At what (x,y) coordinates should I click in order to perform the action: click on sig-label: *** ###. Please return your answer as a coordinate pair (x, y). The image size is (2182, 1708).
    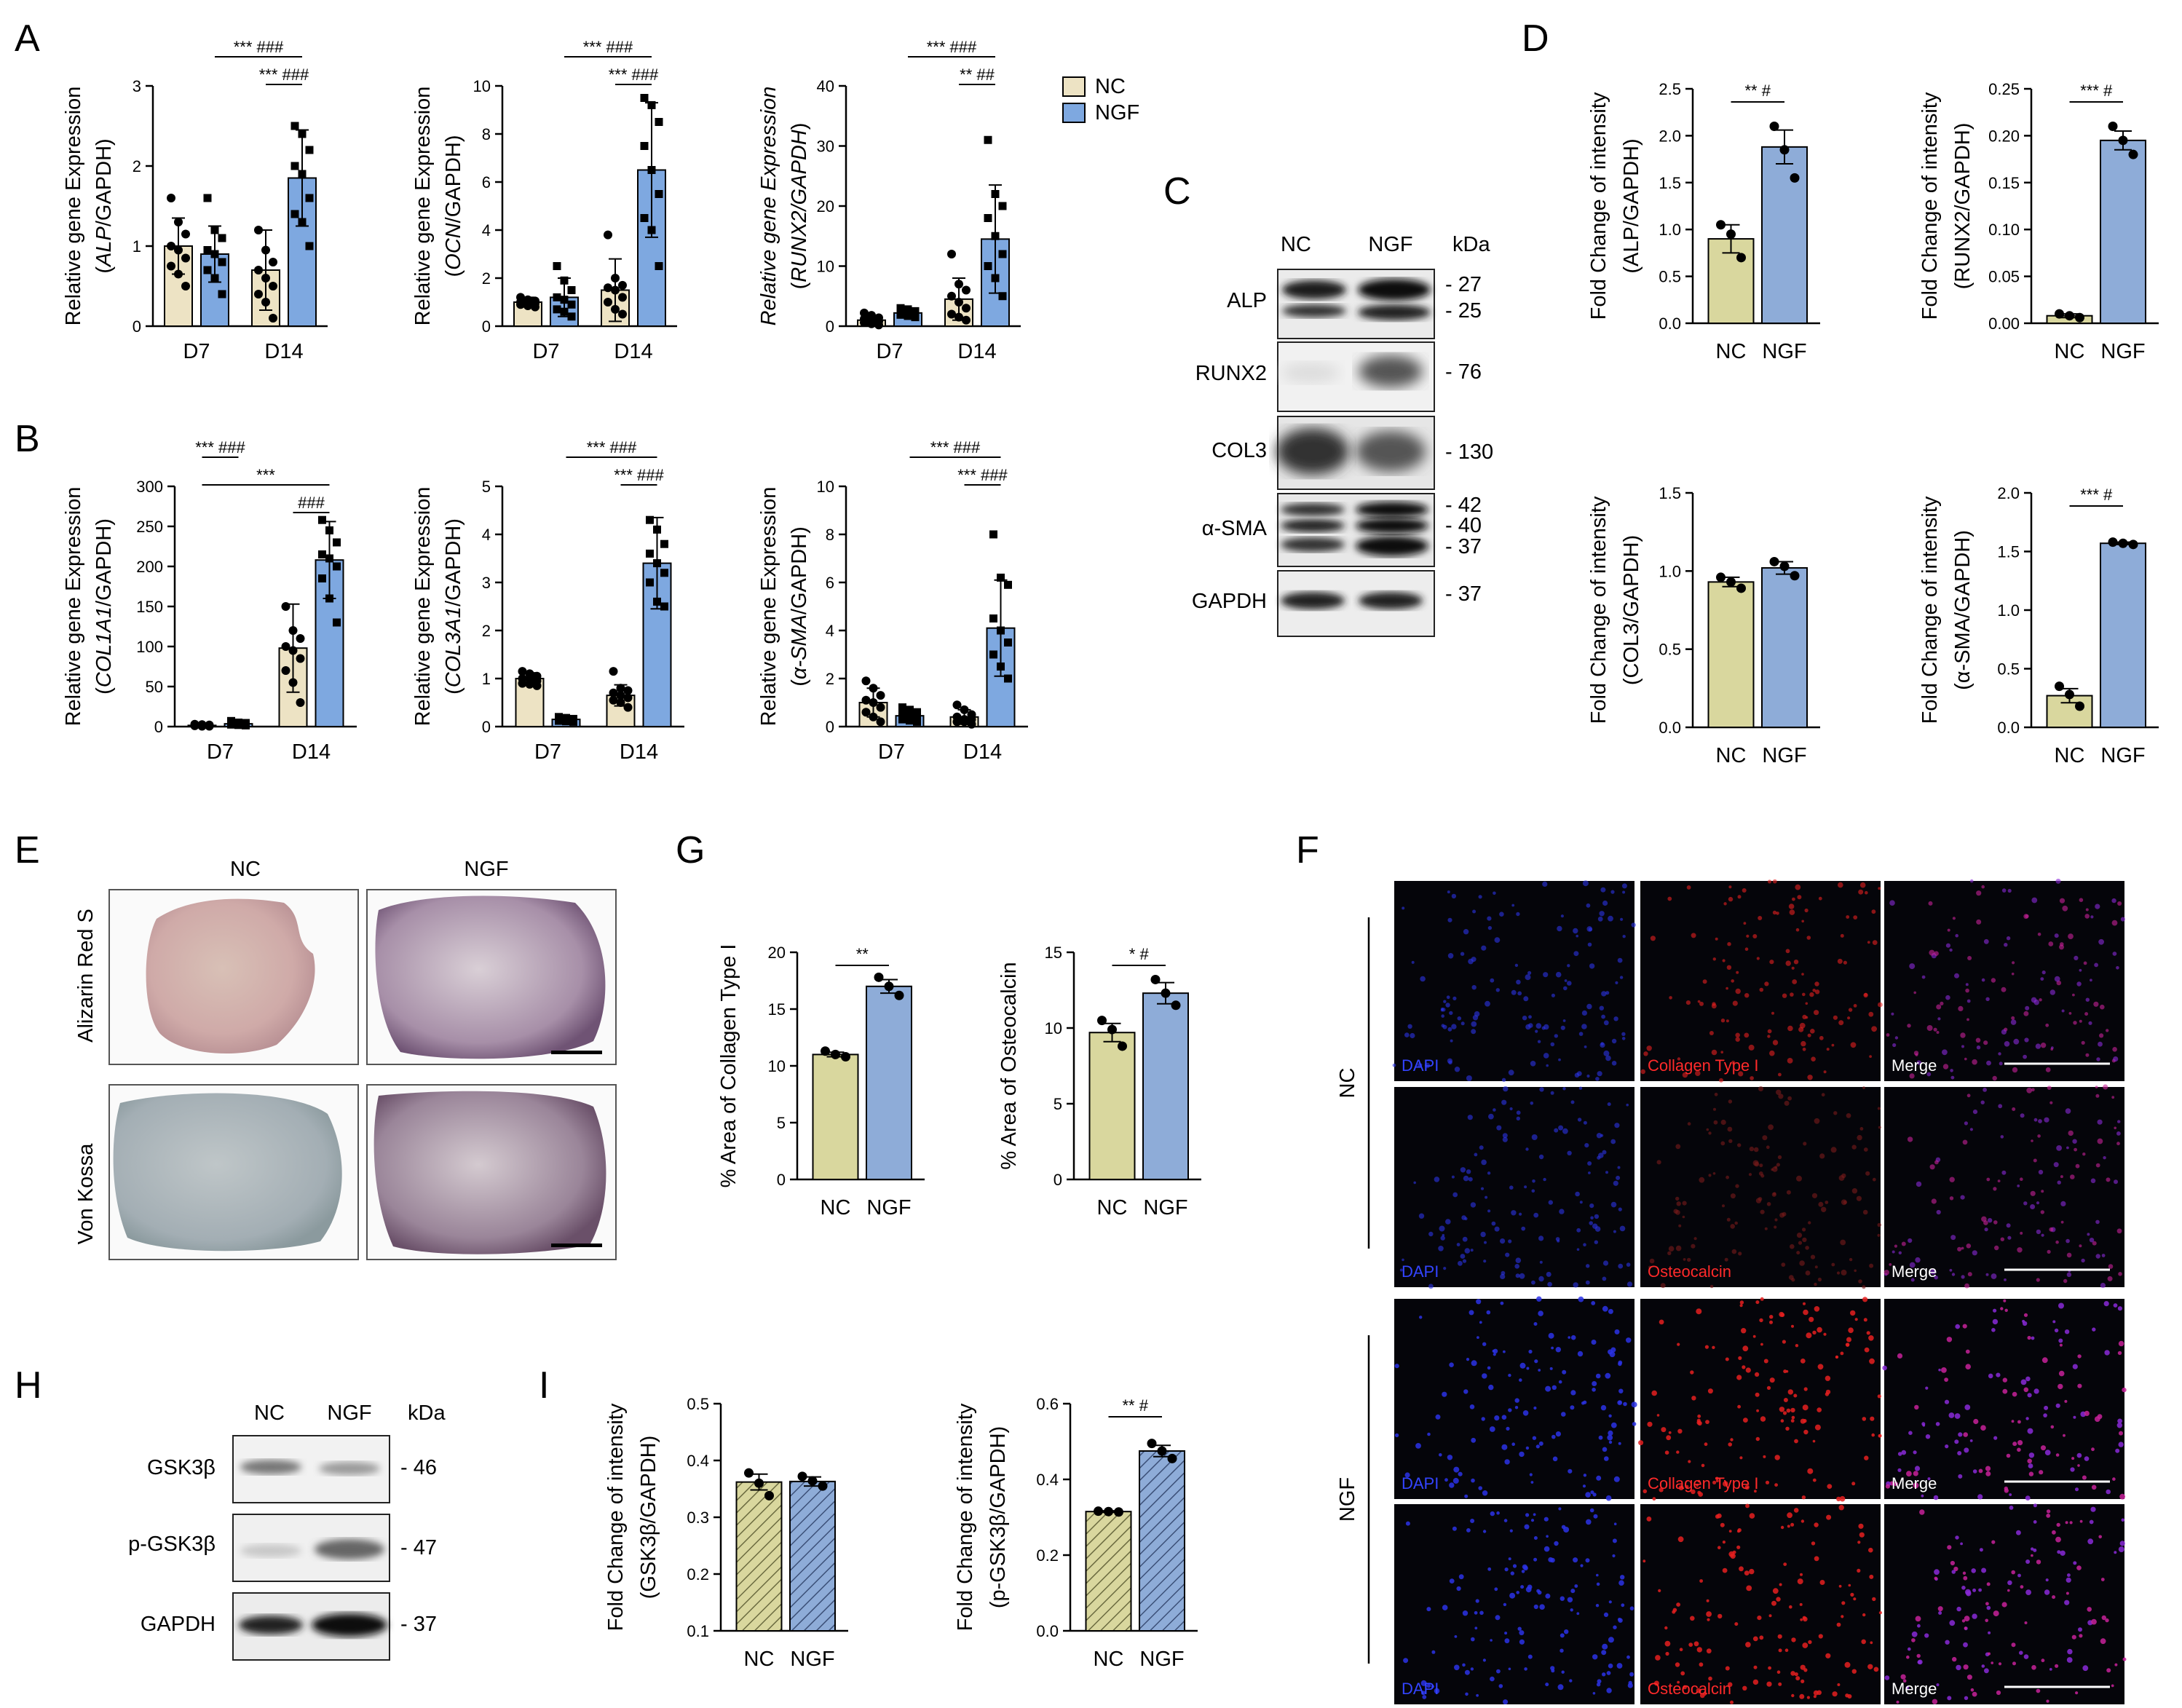
    Looking at the image, I should click on (952, 47).